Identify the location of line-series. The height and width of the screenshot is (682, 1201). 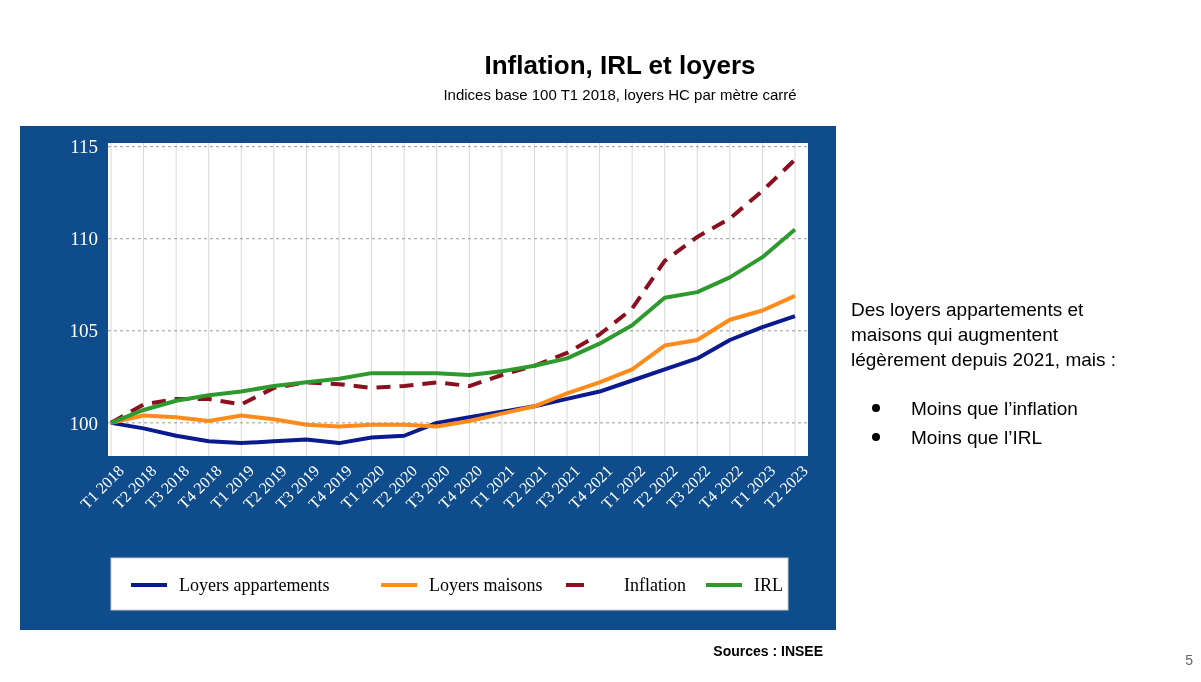
(453, 361).